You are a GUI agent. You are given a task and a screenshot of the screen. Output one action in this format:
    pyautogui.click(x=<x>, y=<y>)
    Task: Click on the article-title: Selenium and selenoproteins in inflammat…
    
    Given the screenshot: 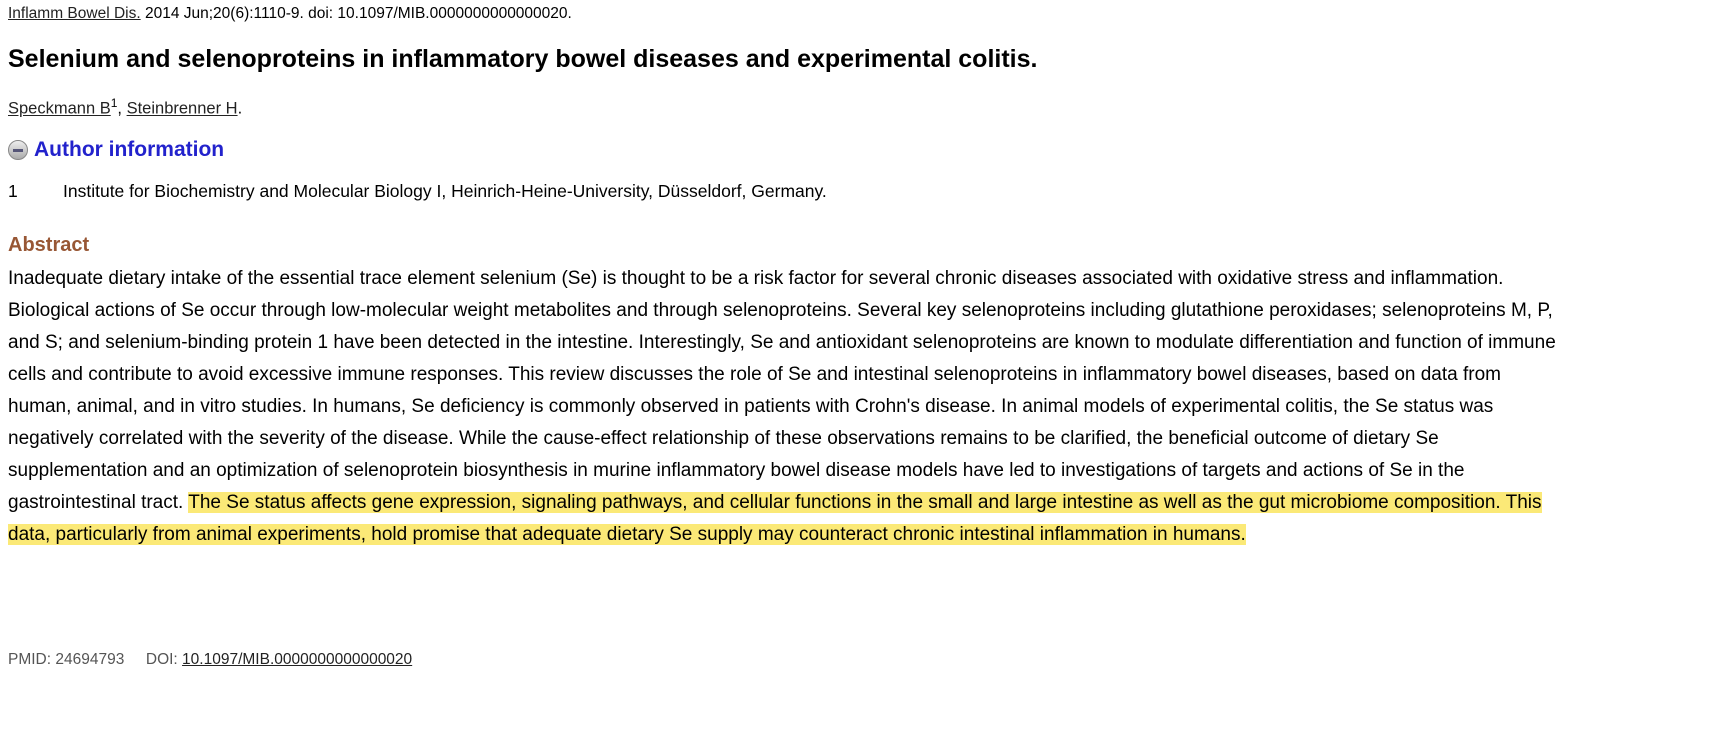 What is the action you would take?
    pyautogui.click(x=523, y=59)
    